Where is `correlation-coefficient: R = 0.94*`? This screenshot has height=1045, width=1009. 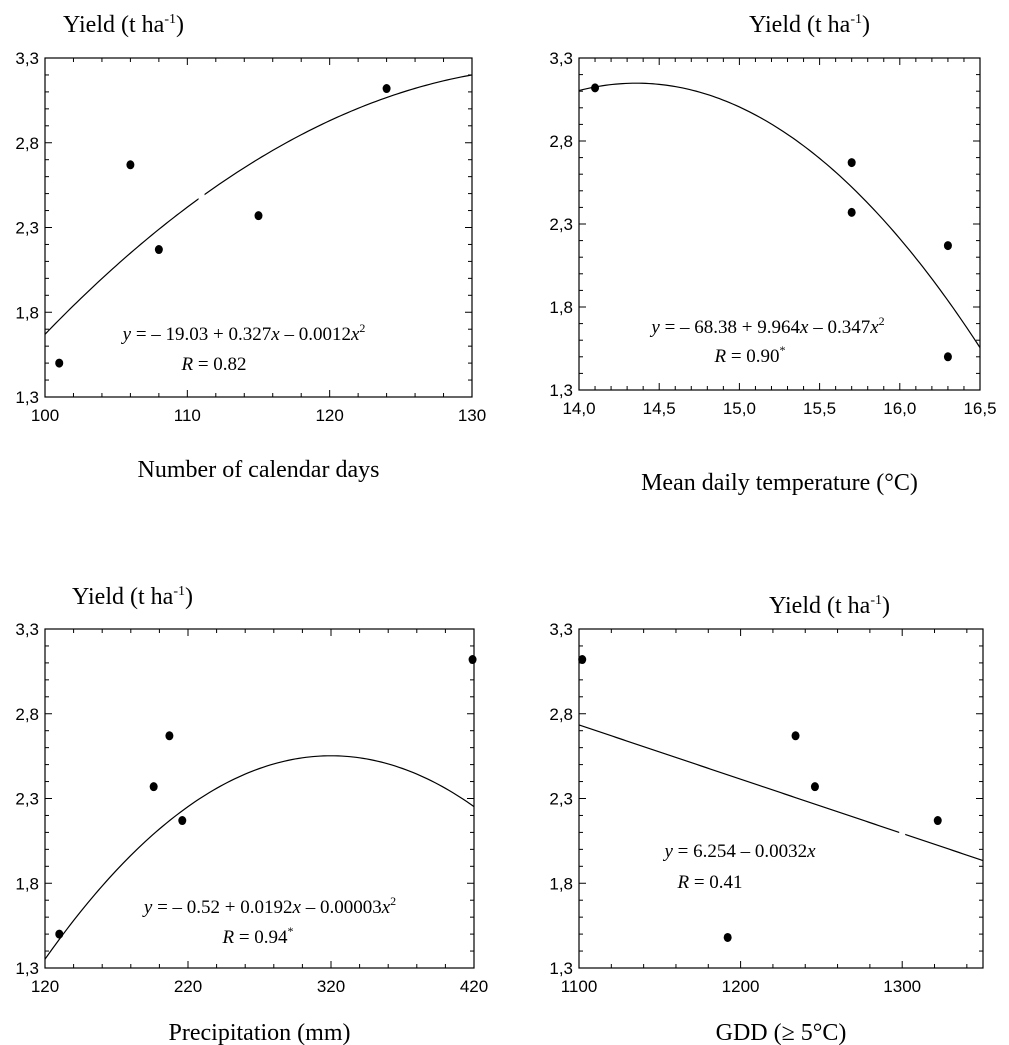 correlation-coefficient: R = 0.94* is located at coordinates (257, 936).